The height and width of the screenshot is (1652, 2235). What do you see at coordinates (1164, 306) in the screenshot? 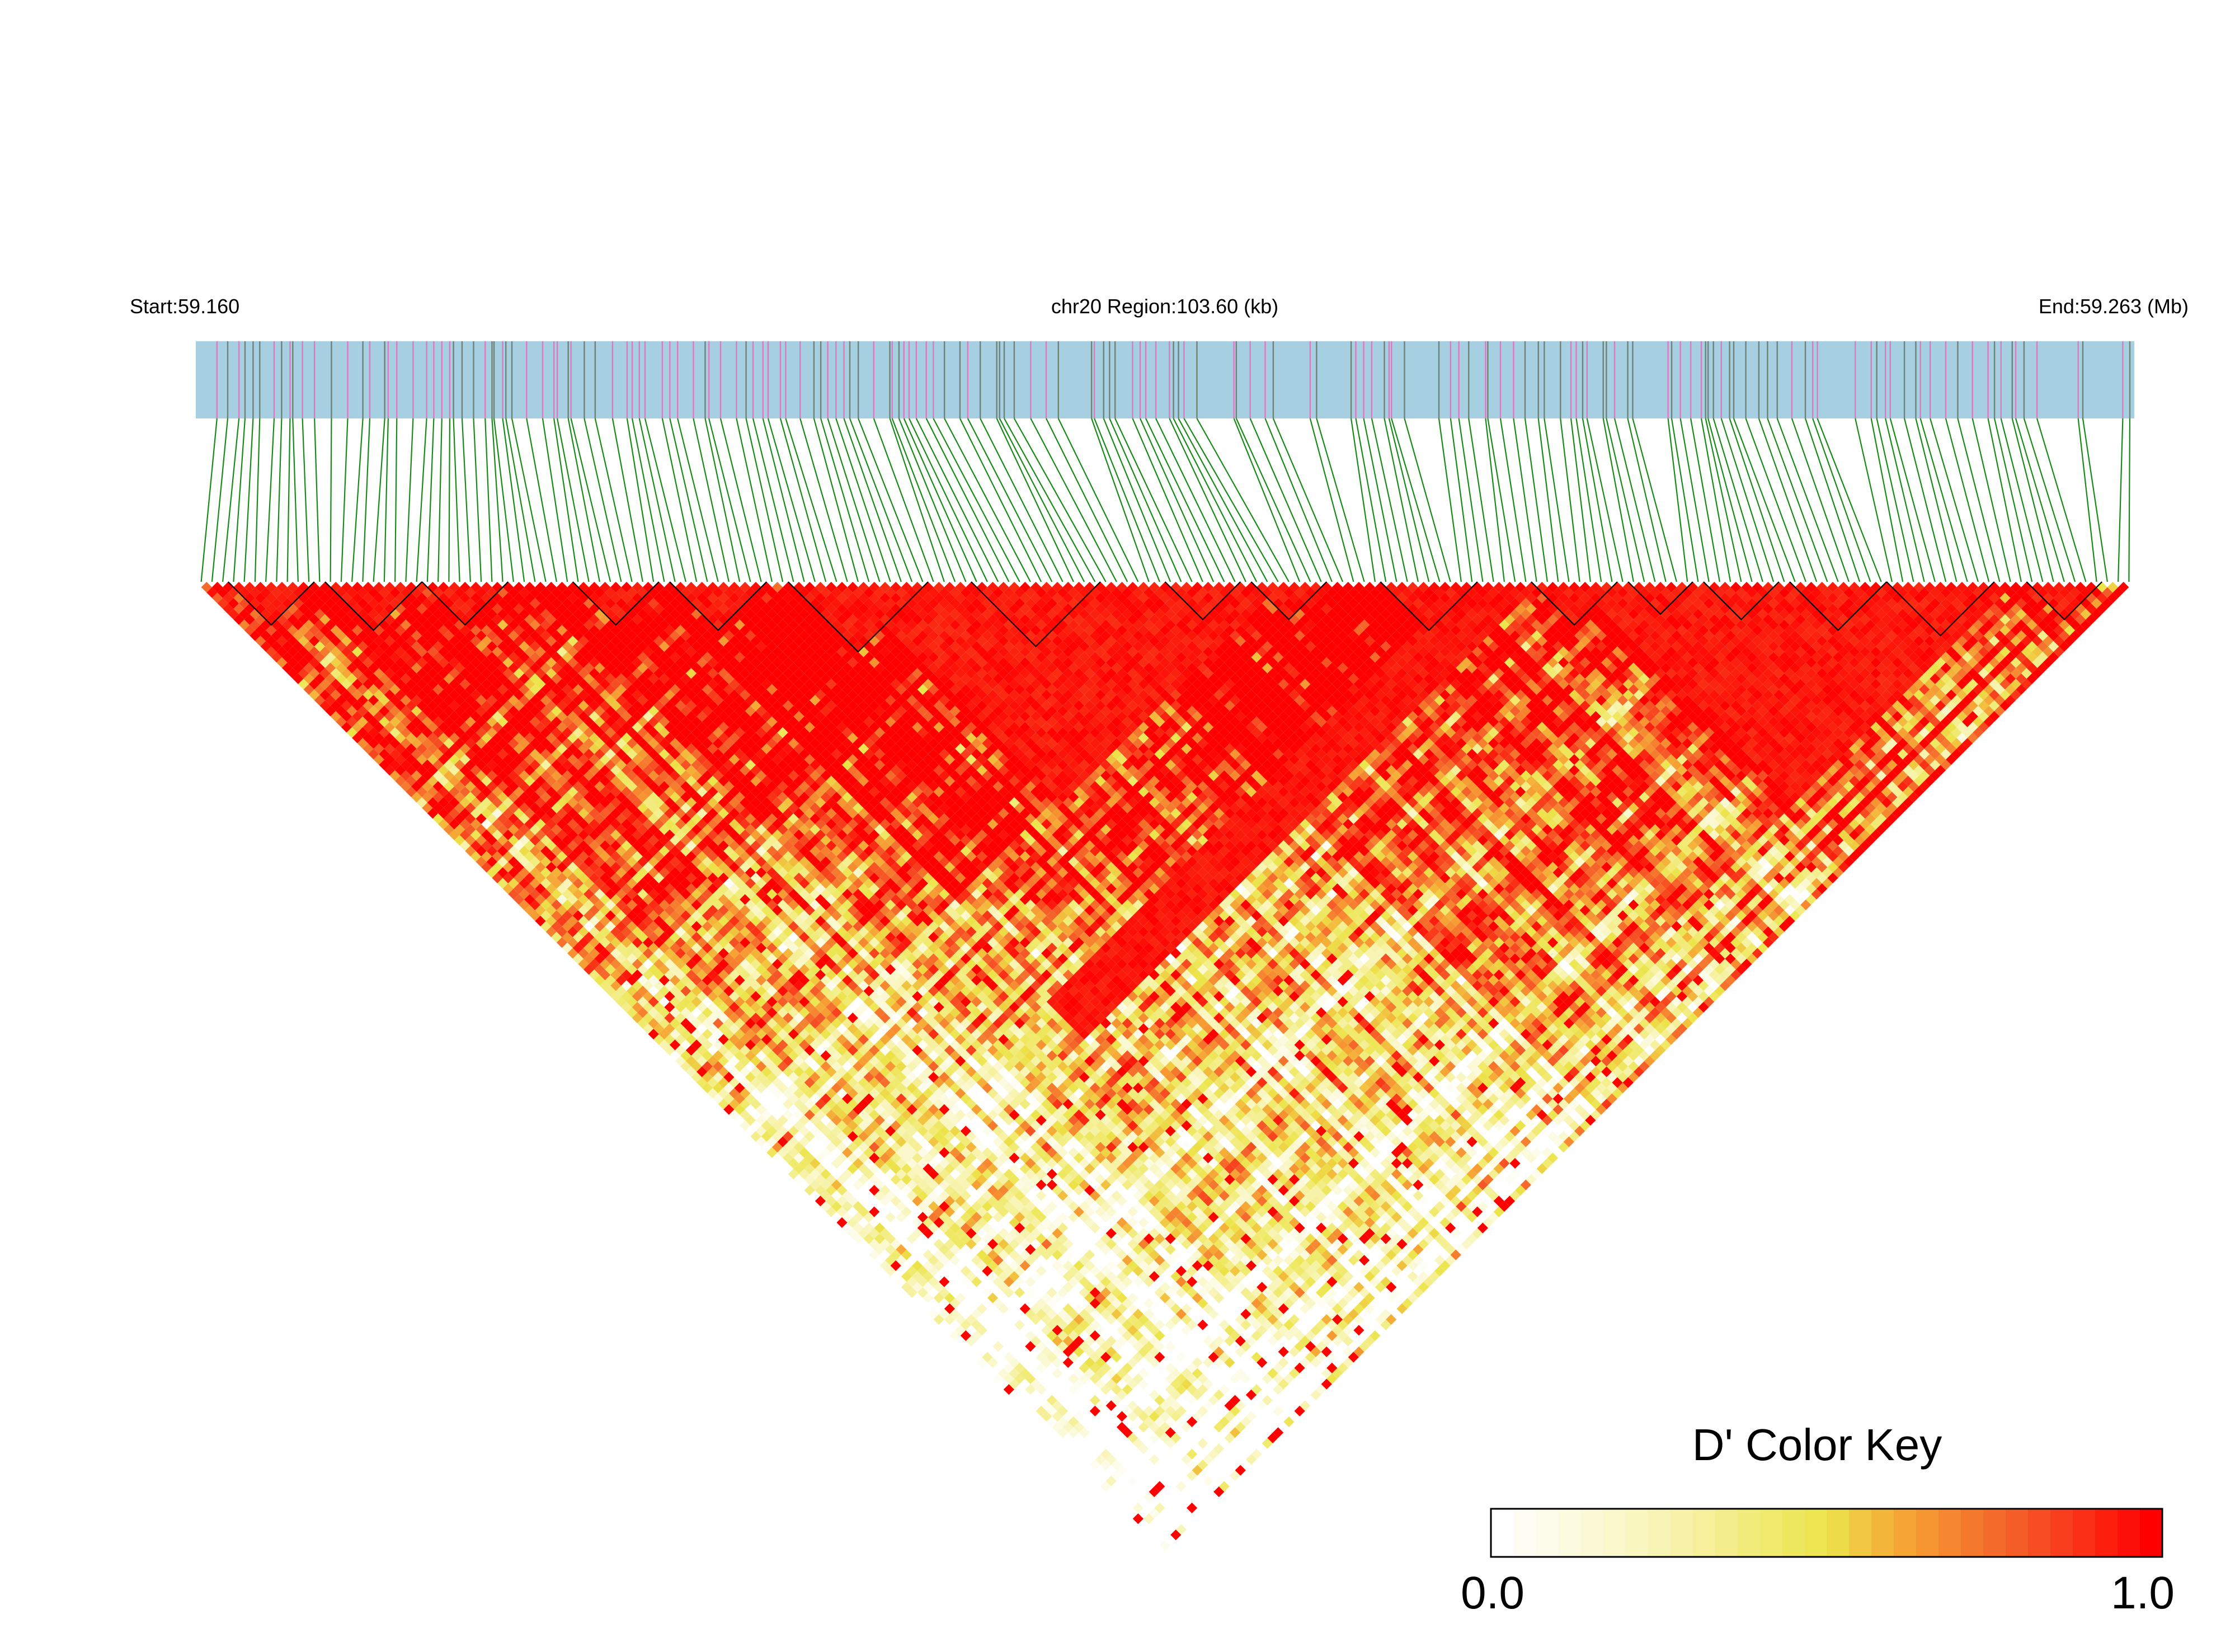
I see `region-title-label: chr20 Region:103.60 (kb)` at bounding box center [1164, 306].